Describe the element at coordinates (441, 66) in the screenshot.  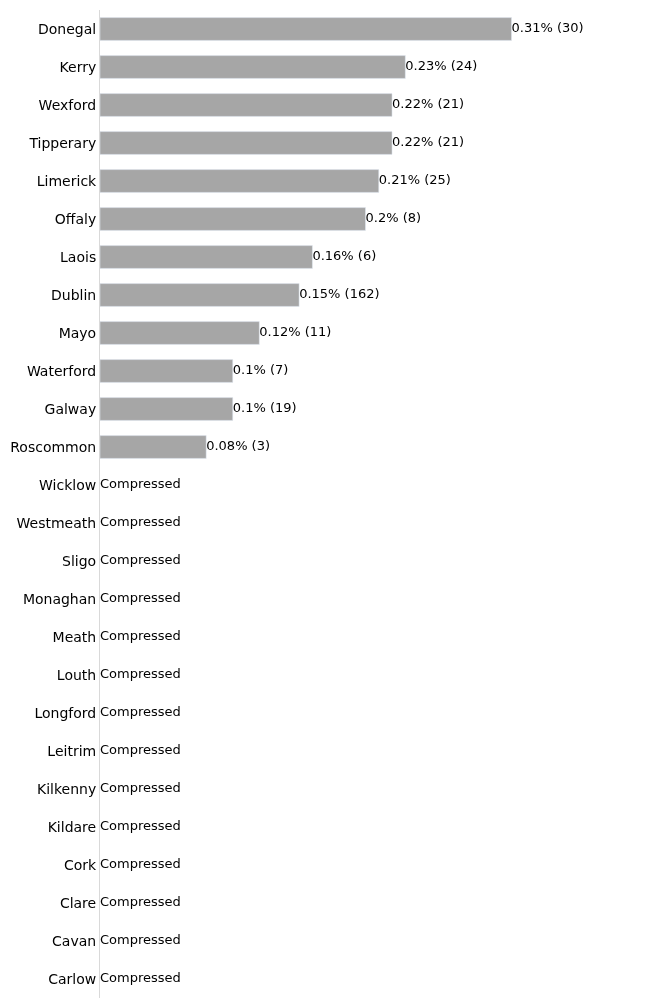
I see `data-label: 0.23% (24)` at that location.